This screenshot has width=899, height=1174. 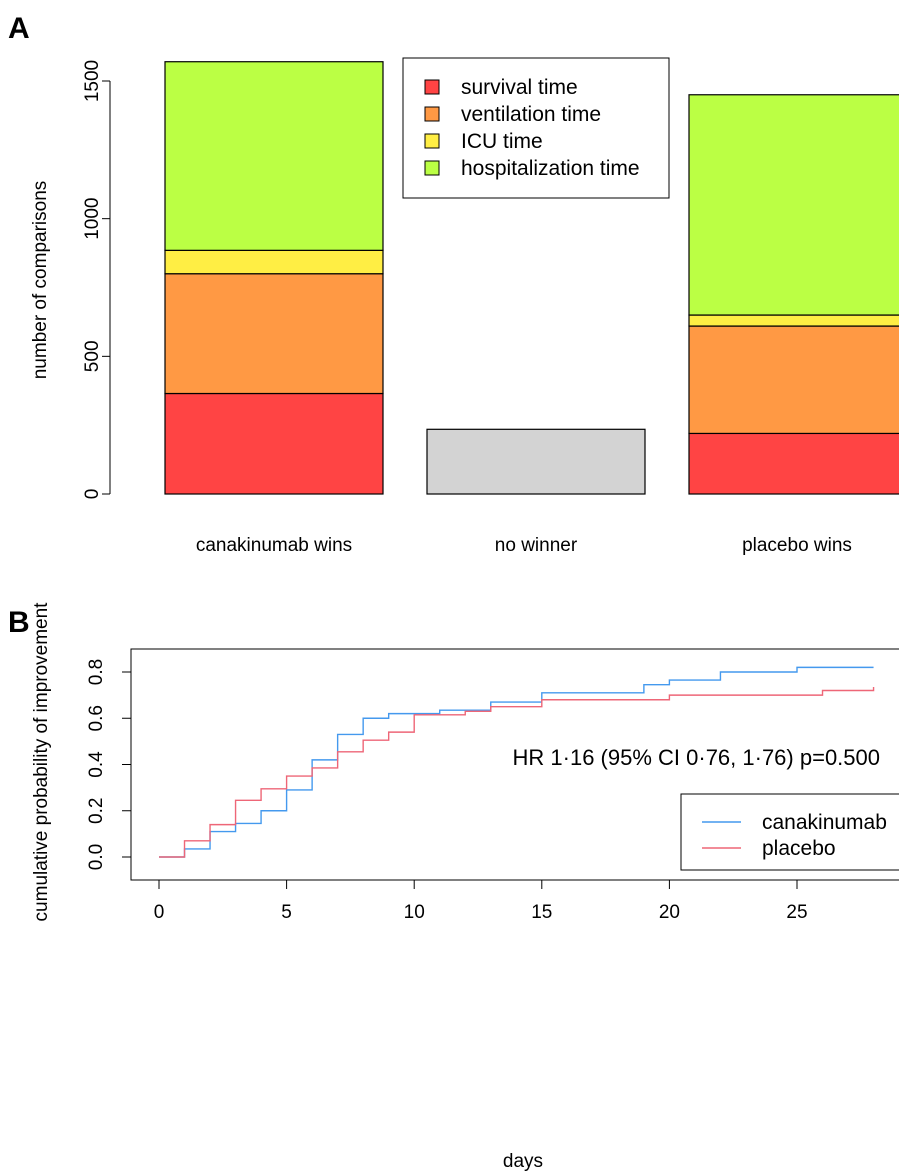 What do you see at coordinates (286, 912) in the screenshot?
I see `x-tick-label: 5` at bounding box center [286, 912].